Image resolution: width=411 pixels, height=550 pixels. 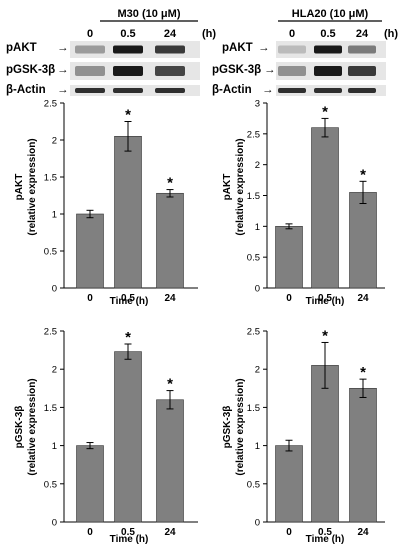 I want to click on y-tick-label: 3, so click(x=257, y=104).